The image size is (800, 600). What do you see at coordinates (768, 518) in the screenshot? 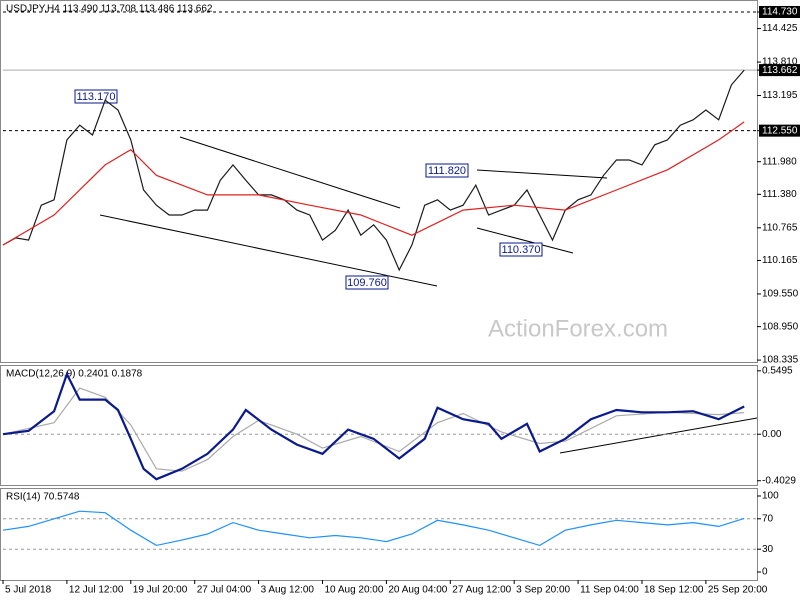
I see `y-tick-label: 70` at bounding box center [768, 518].